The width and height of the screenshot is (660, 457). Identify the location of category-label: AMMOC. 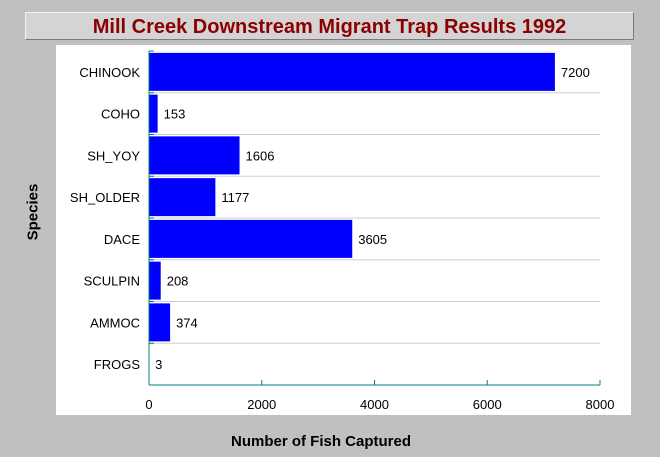
(115, 322).